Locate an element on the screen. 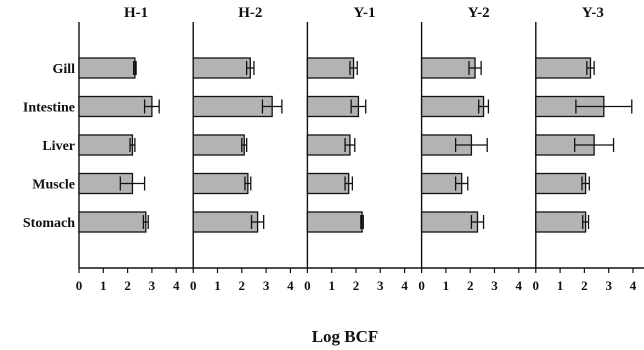  panel-title: H-2 is located at coordinates (250, 13).